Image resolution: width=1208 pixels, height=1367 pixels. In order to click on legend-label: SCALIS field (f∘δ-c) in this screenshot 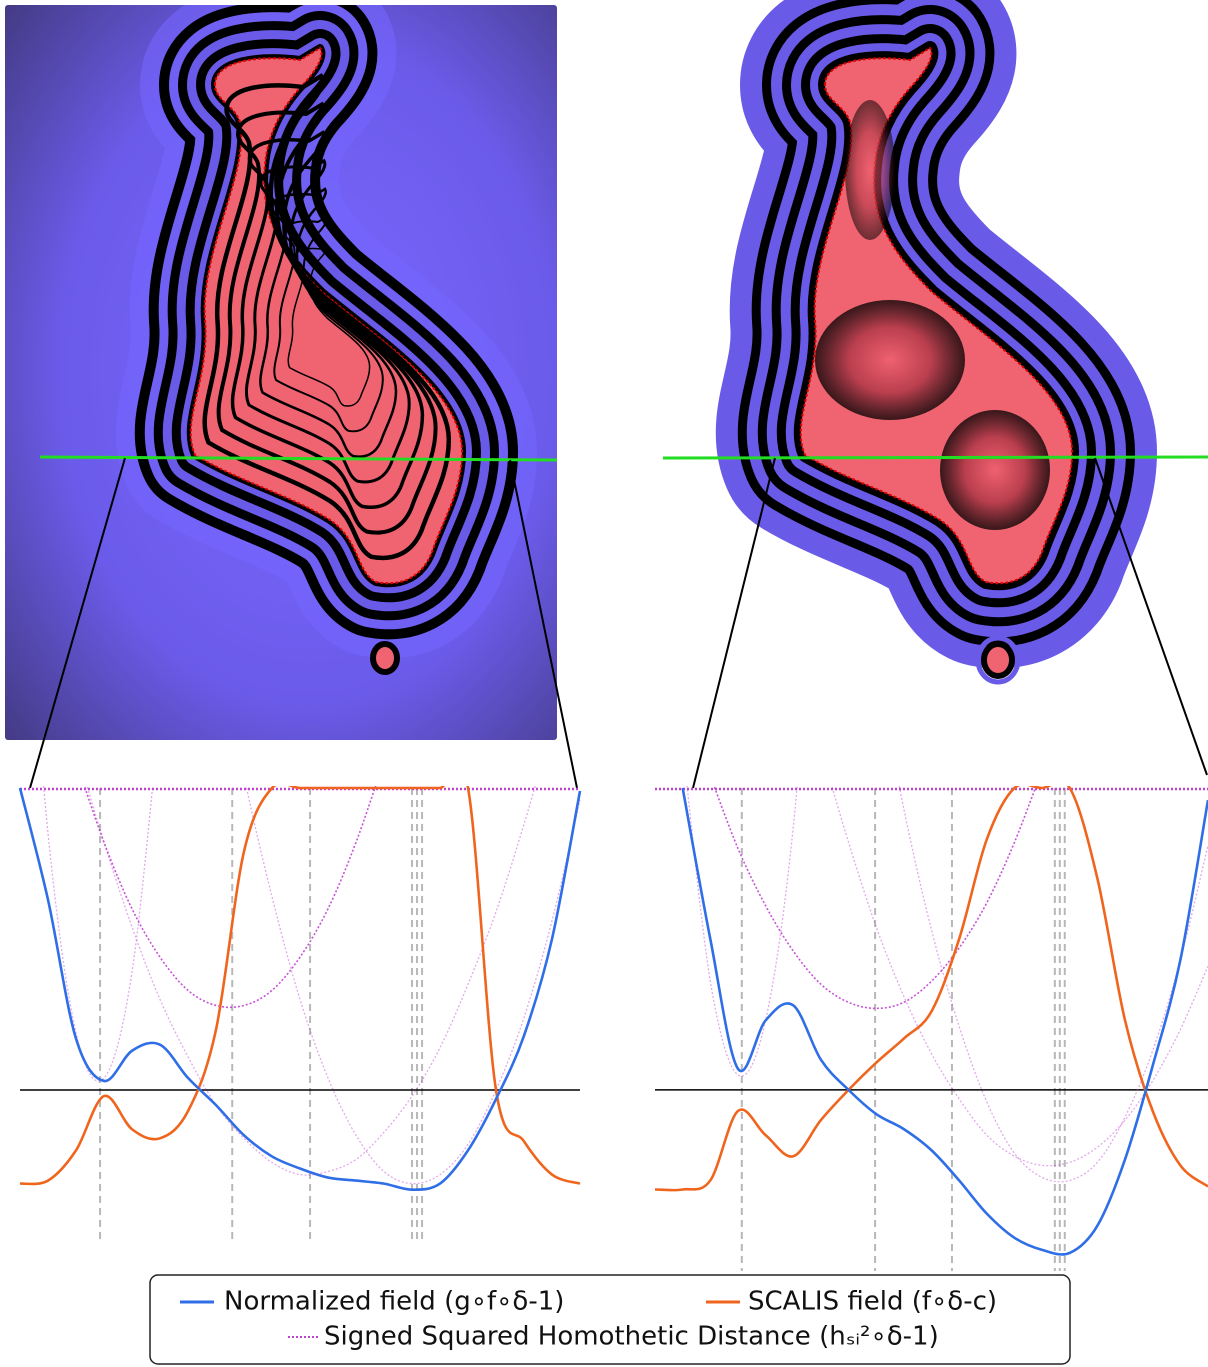, I will do `click(872, 1302)`.